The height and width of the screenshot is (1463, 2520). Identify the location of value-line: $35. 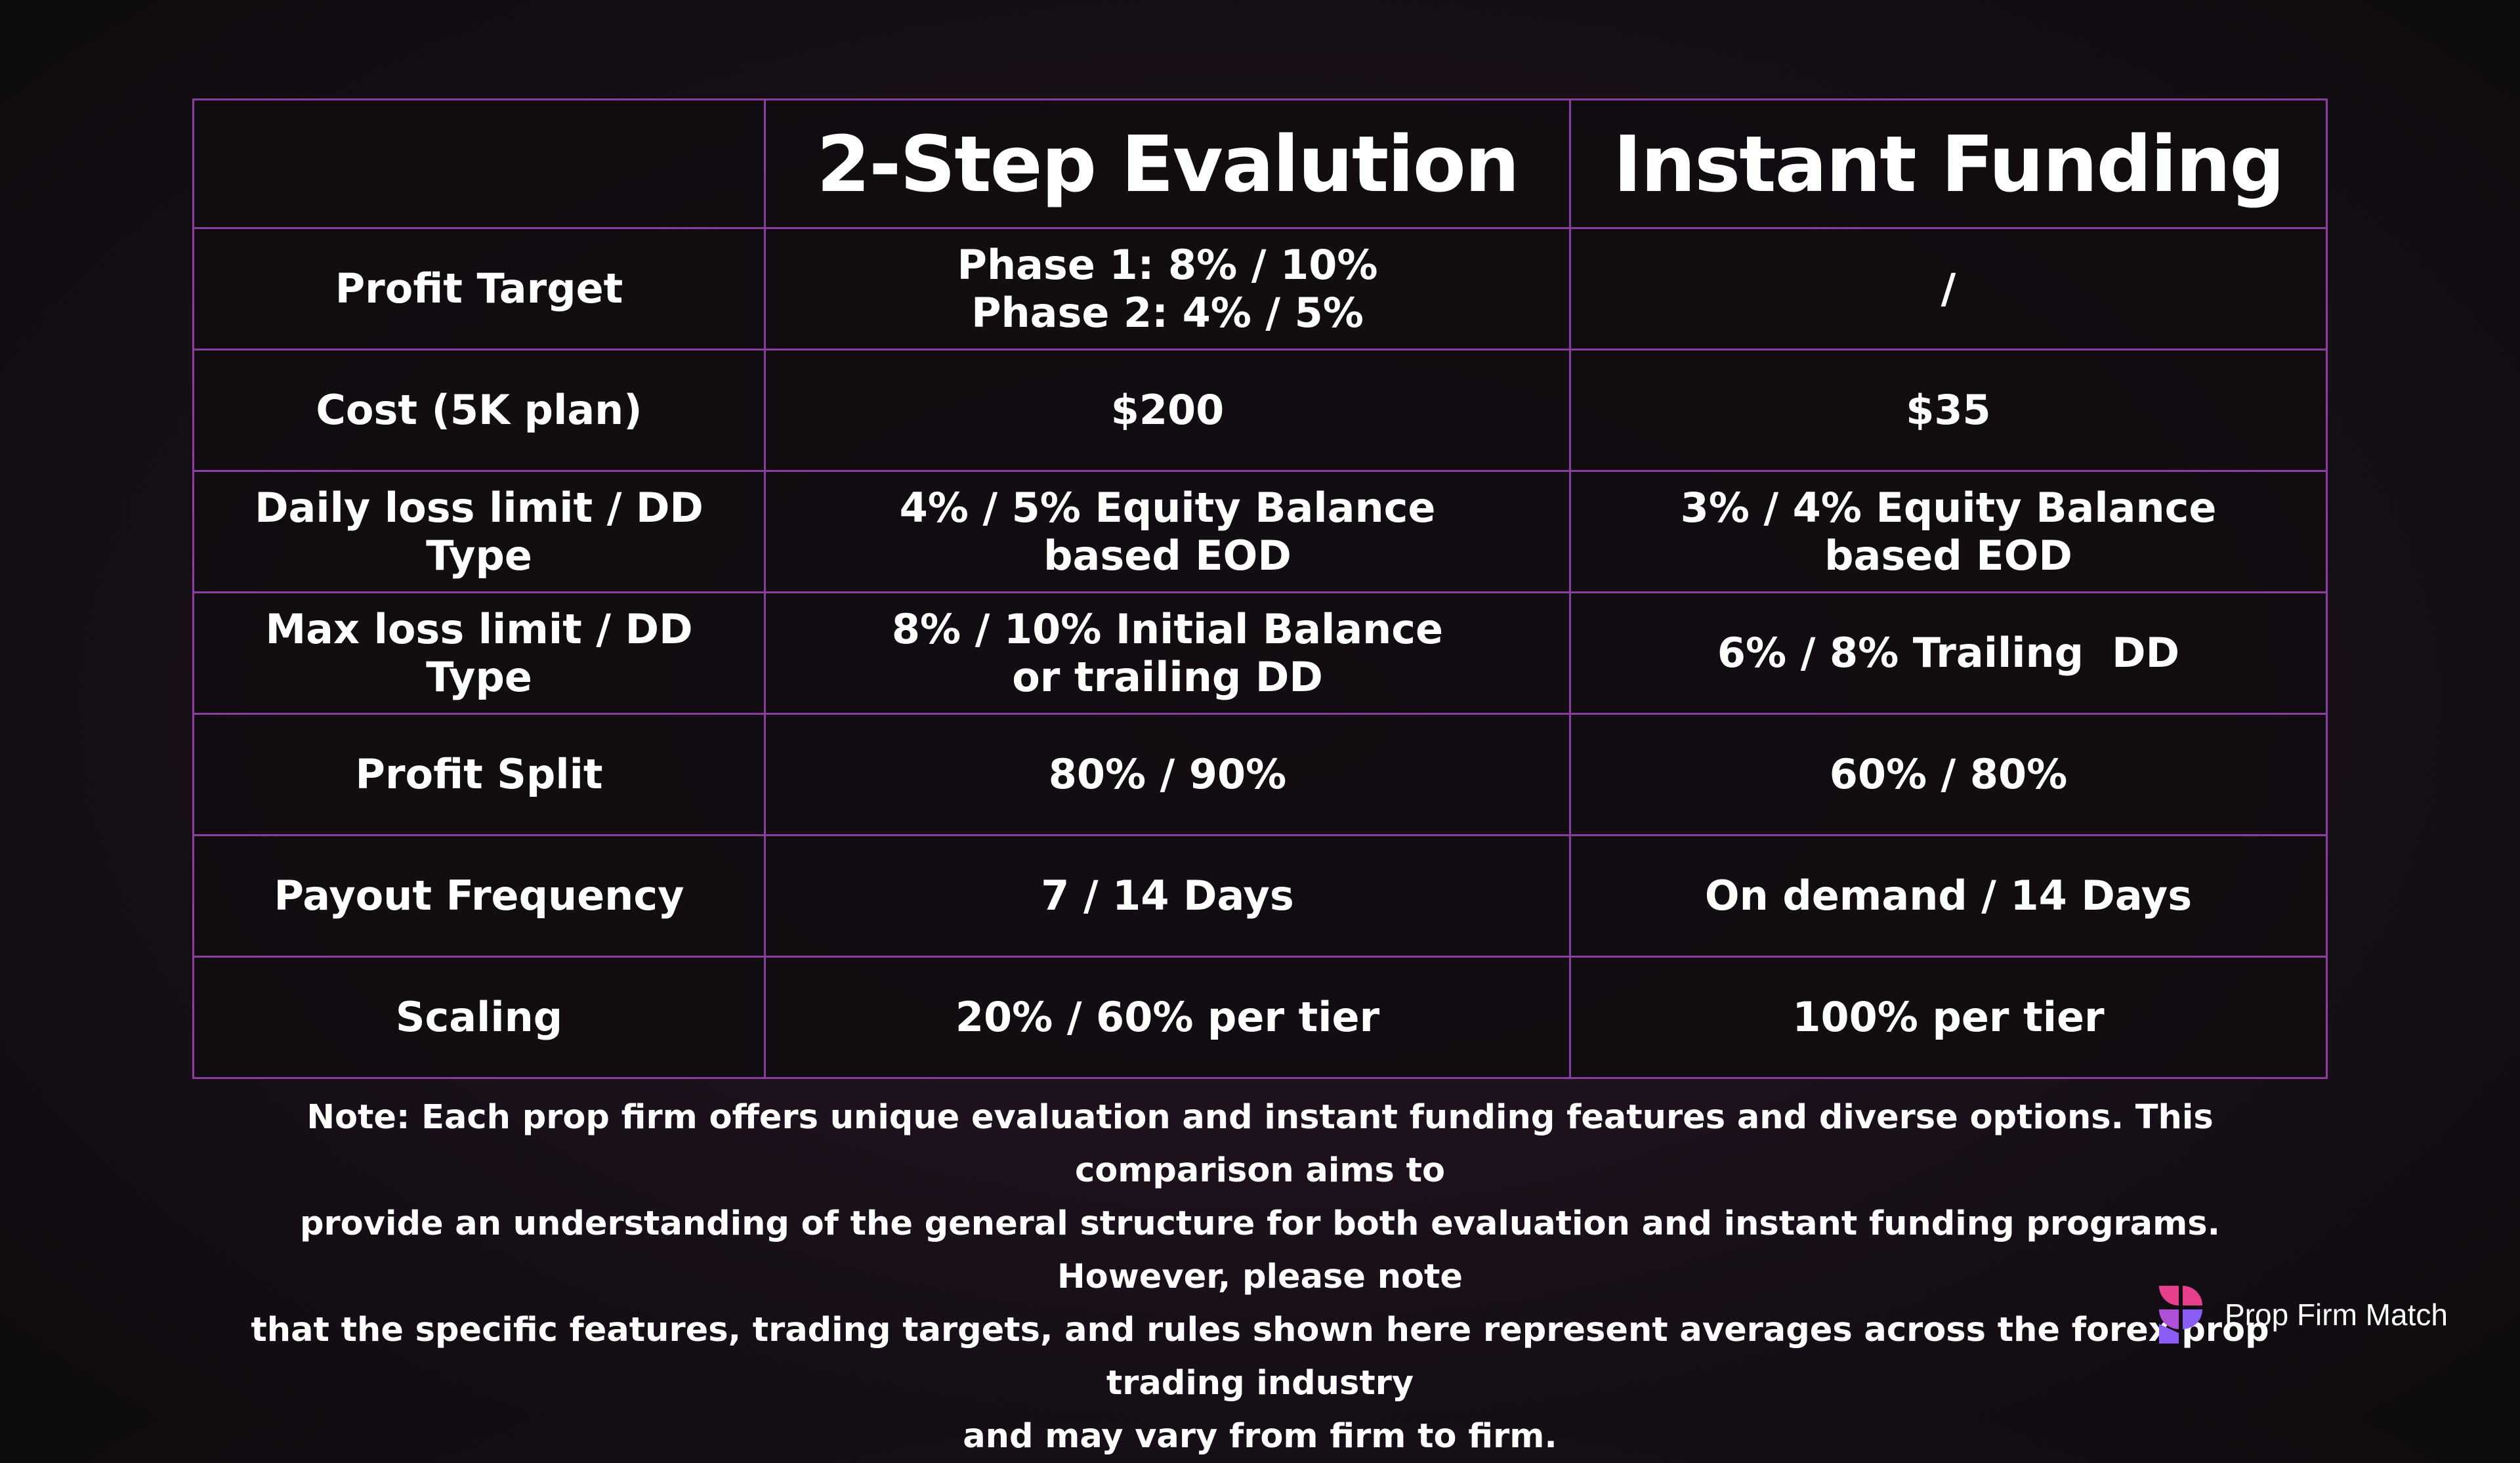
(1948, 410).